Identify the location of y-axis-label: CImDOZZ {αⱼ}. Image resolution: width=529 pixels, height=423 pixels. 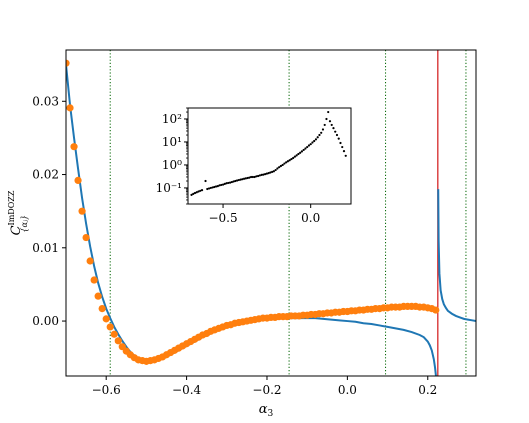
(18, 212).